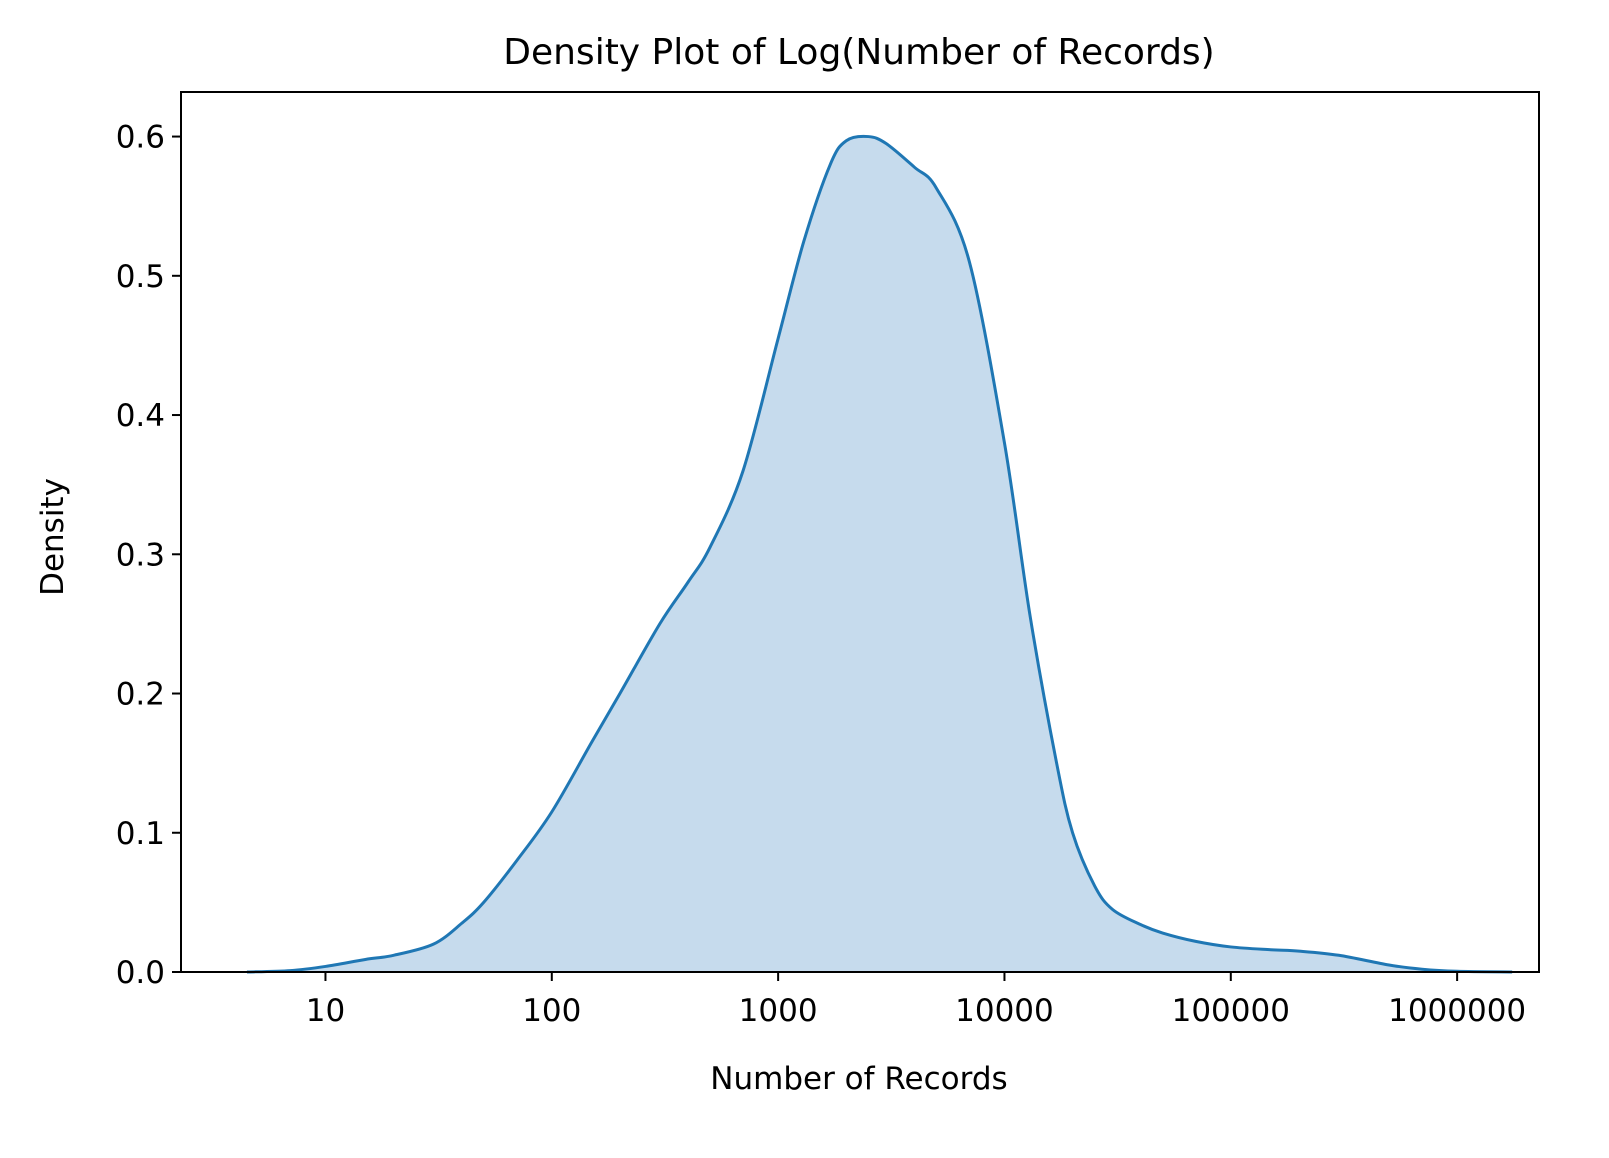 The image size is (1609, 1158). I want to click on x-axis-label: Number of Records, so click(858, 1079).